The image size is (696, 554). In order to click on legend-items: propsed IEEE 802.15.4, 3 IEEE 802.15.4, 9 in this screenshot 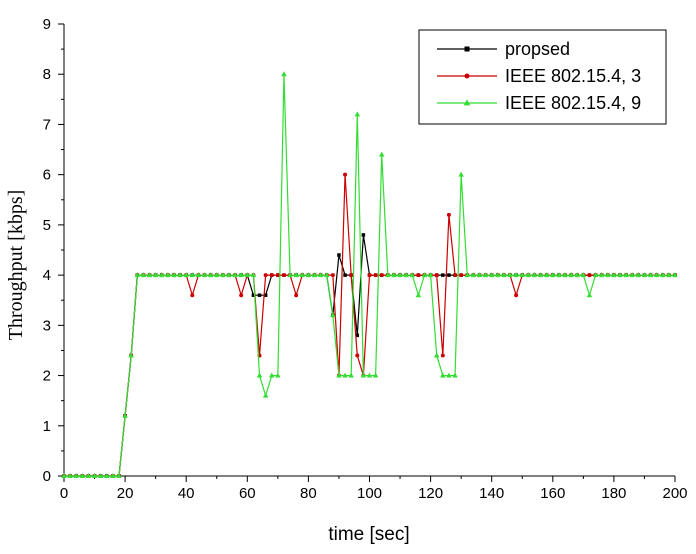, I will do `click(539, 76)`.